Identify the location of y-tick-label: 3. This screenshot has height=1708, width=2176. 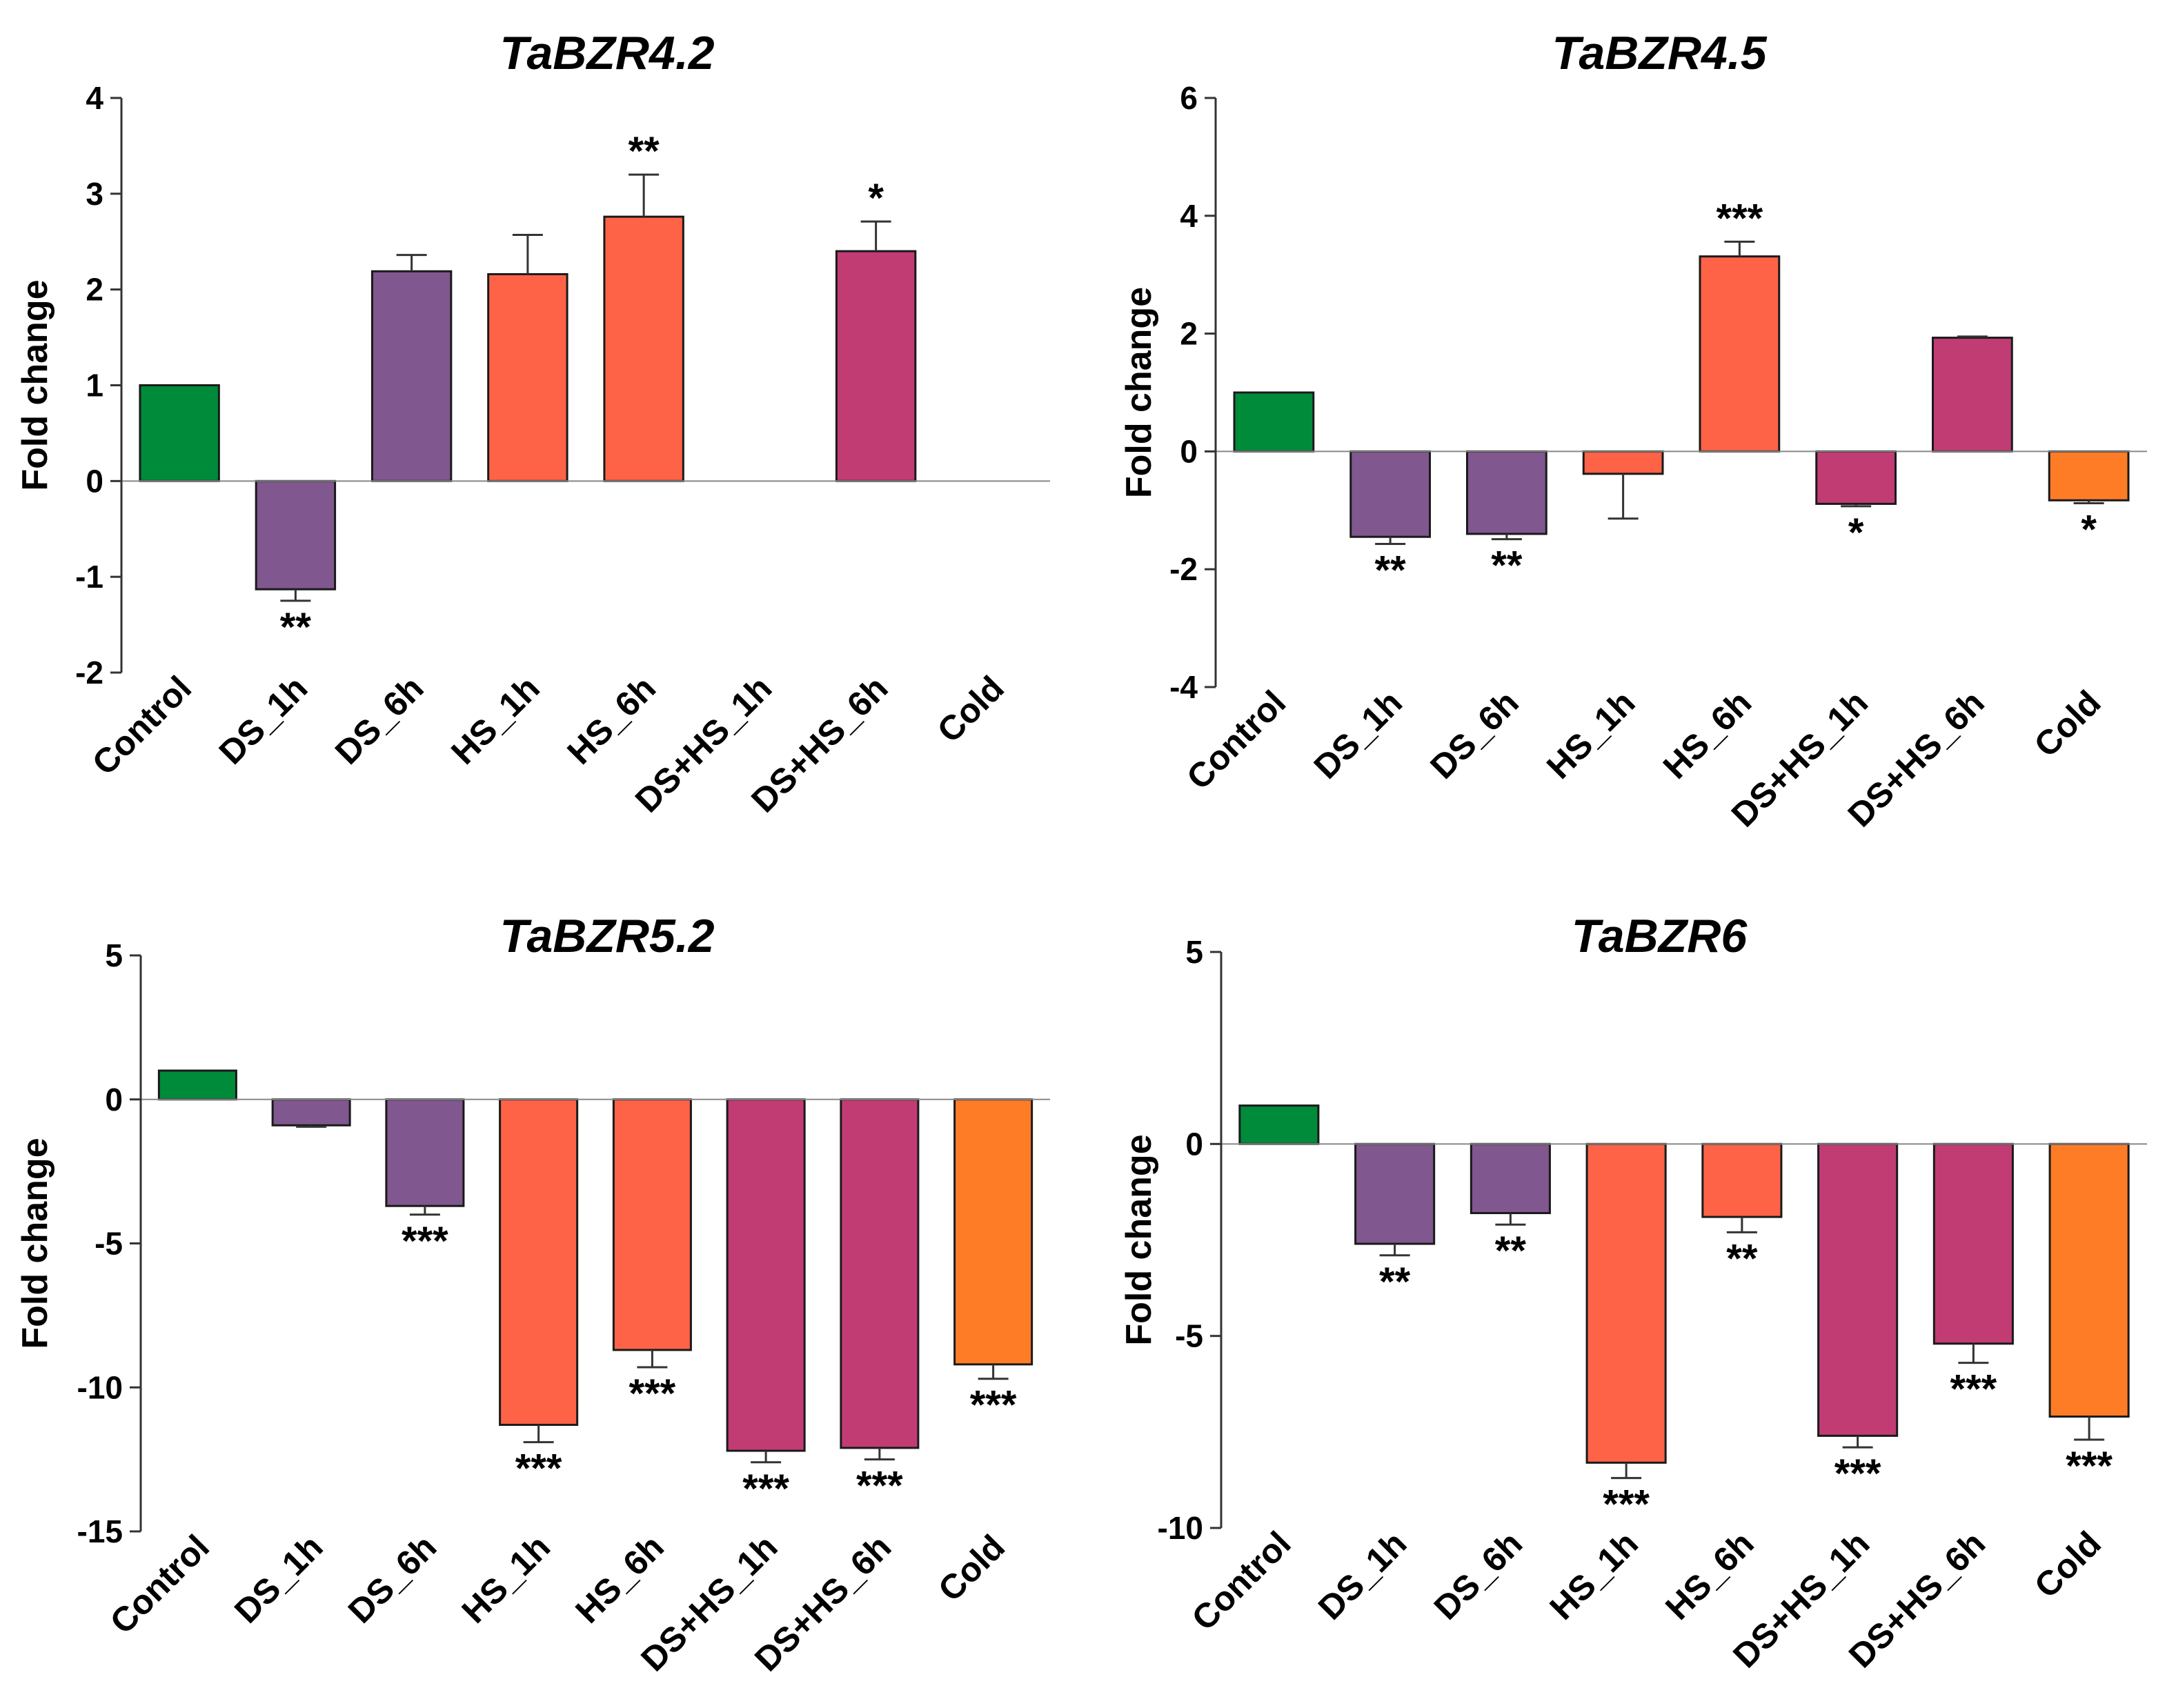
(94, 194).